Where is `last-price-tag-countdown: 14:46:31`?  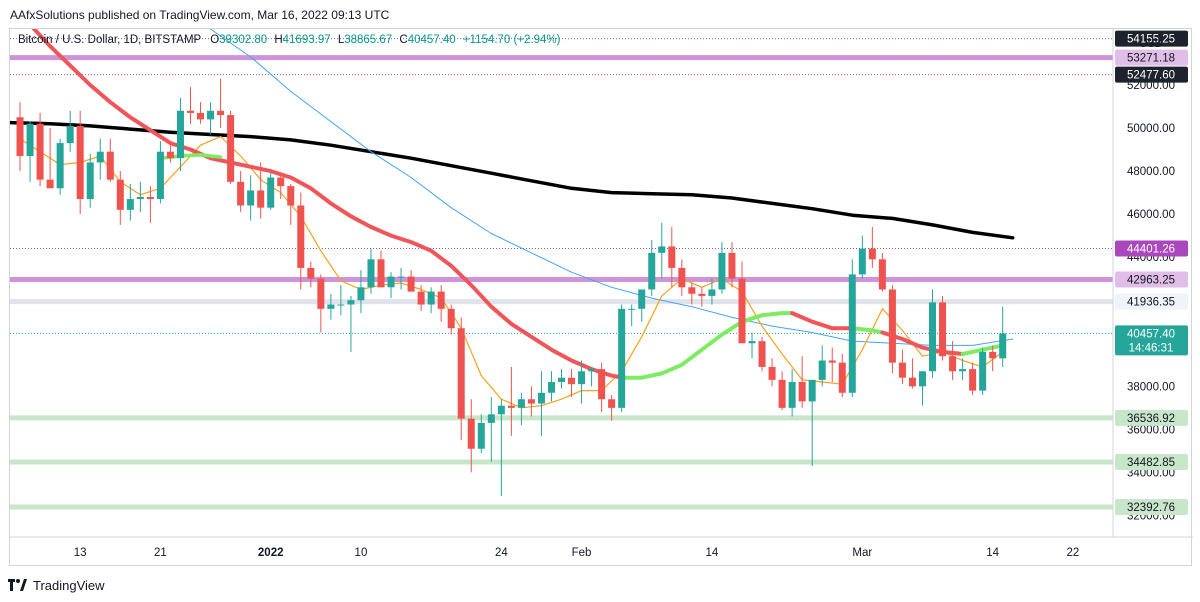
last-price-tag-countdown: 14:46:31 is located at coordinates (1151, 348).